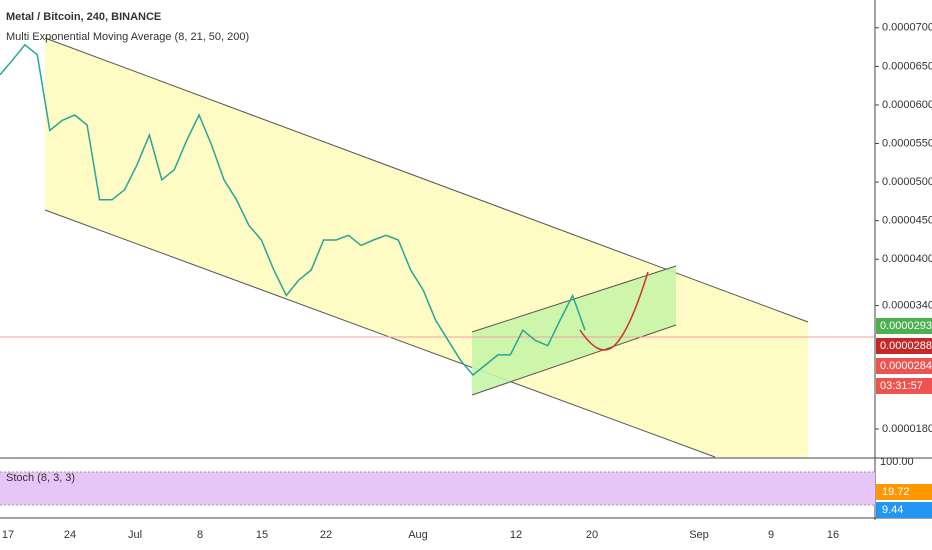 The height and width of the screenshot is (550, 932). I want to click on x-tick-label: 9, so click(771, 535).